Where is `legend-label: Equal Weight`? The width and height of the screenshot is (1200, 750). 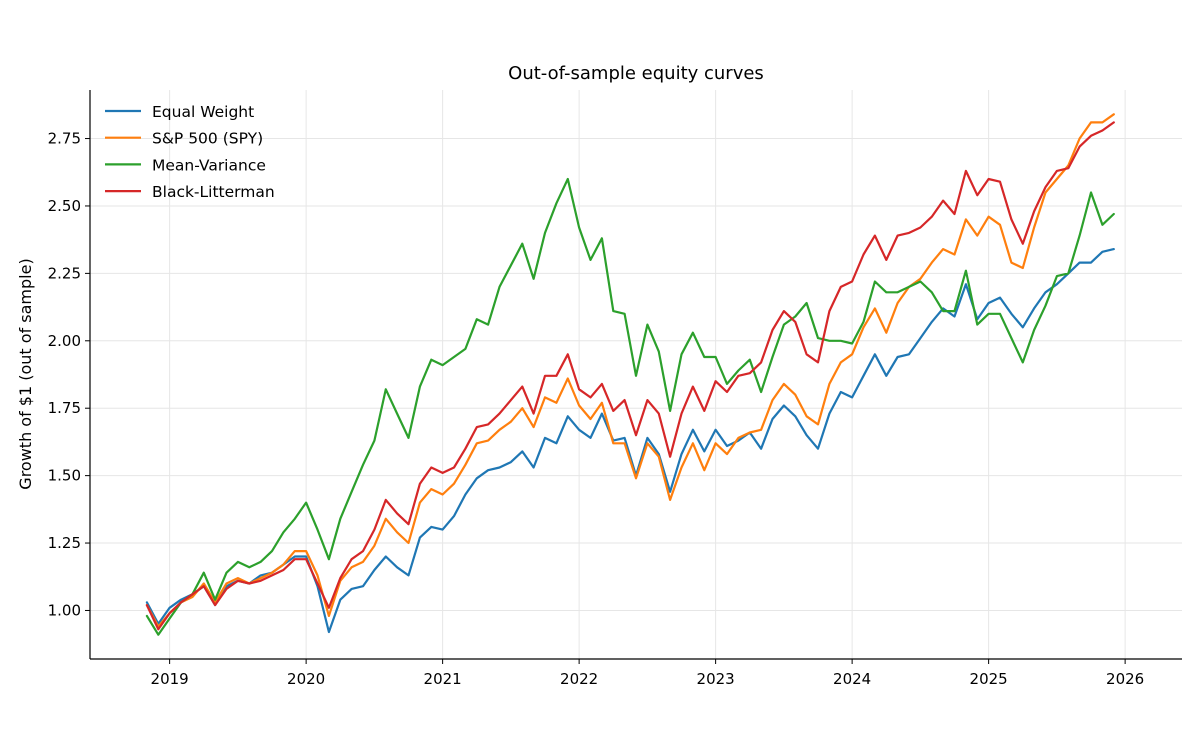
legend-label: Equal Weight is located at coordinates (203, 112).